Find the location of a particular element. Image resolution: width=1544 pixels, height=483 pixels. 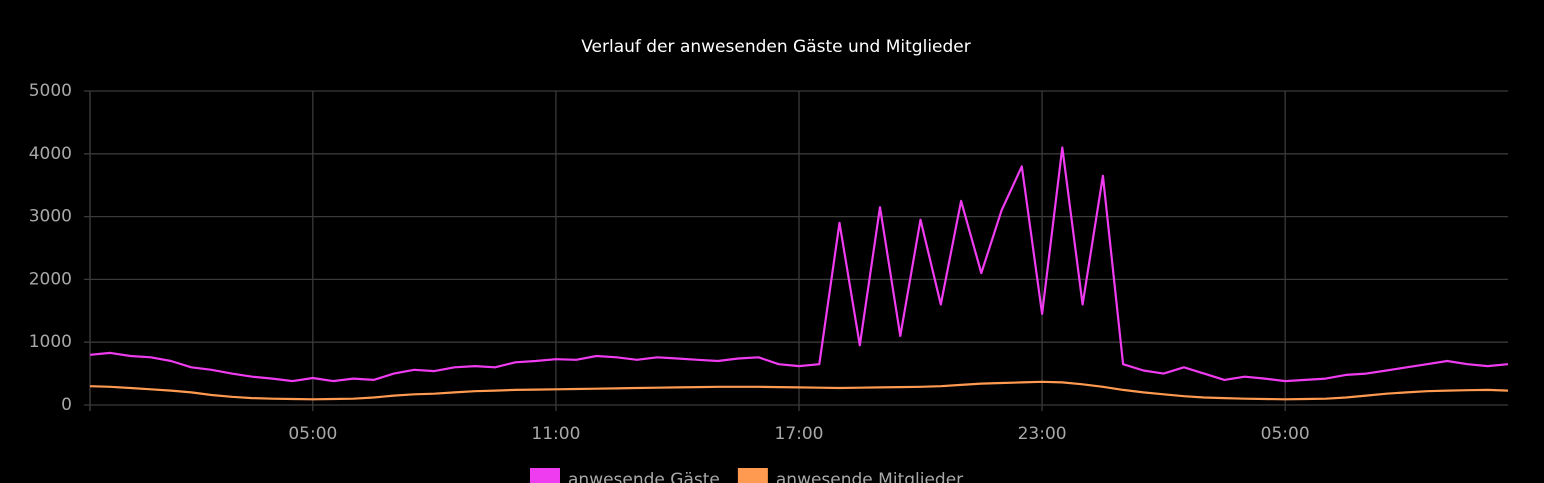

y-tick-label: 0 is located at coordinates (66, 405).